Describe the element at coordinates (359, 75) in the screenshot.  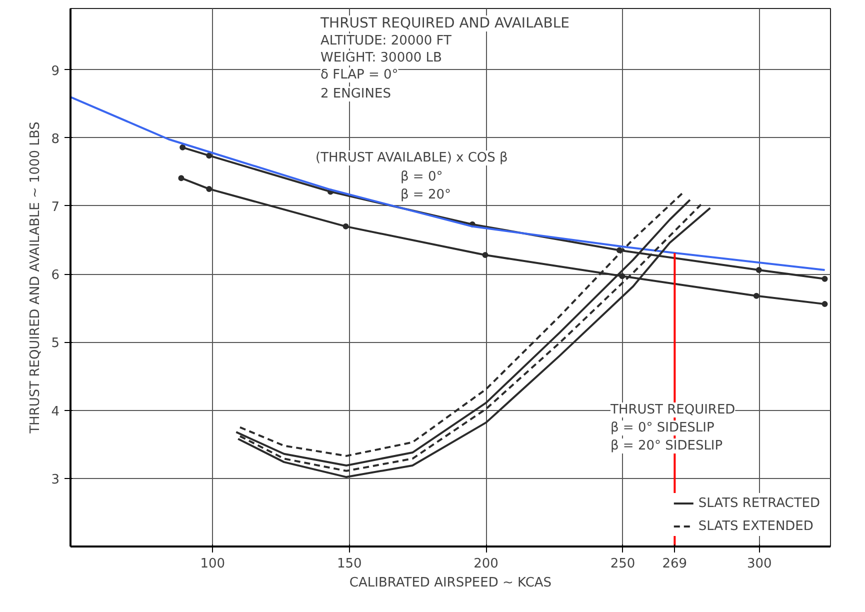
I see `annotation: δ FLAP = 0°` at that location.